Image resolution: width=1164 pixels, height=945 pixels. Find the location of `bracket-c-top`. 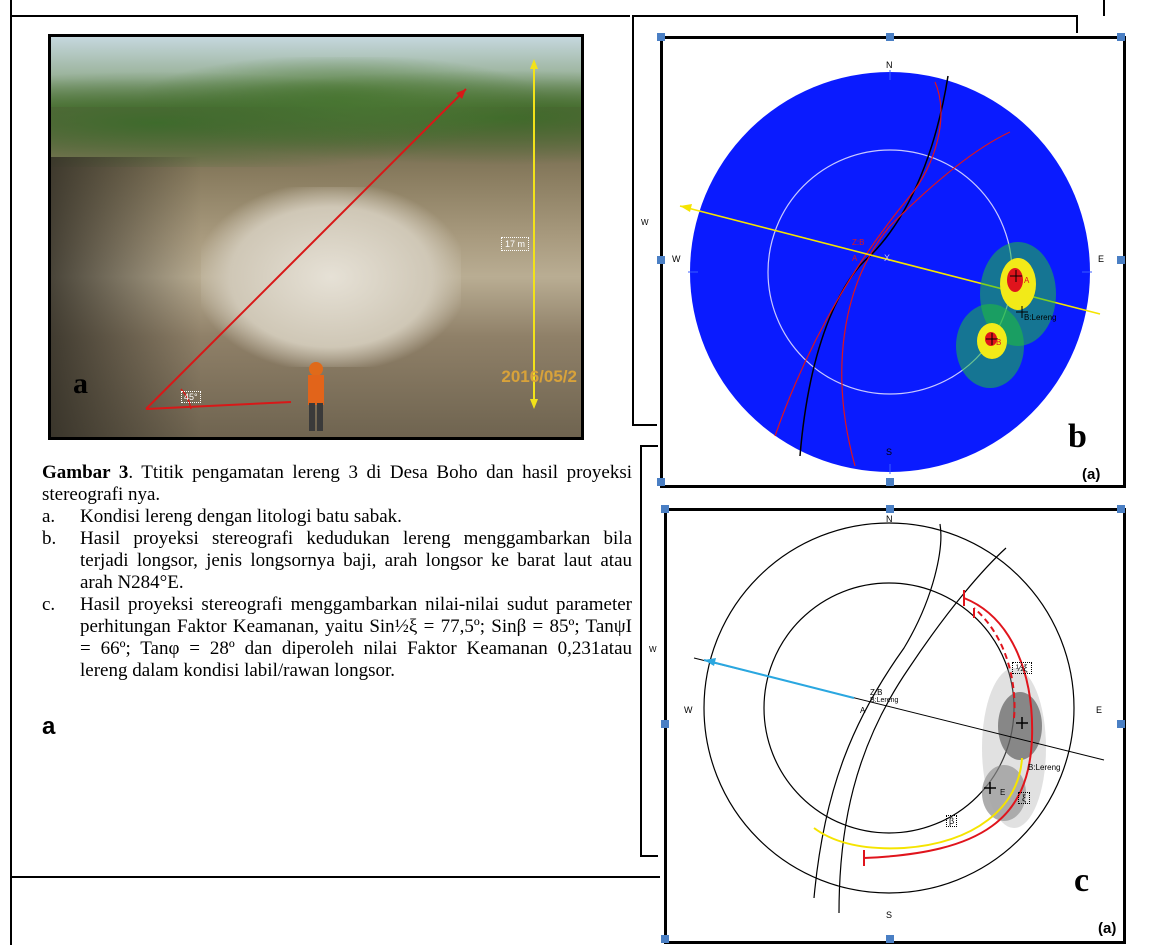

bracket-c-top is located at coordinates (649, 446).